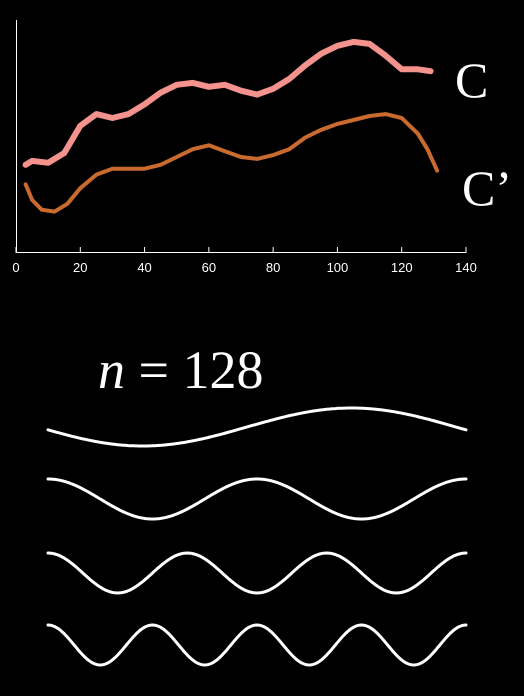  I want to click on x-tick-label: 100, so click(338, 267).